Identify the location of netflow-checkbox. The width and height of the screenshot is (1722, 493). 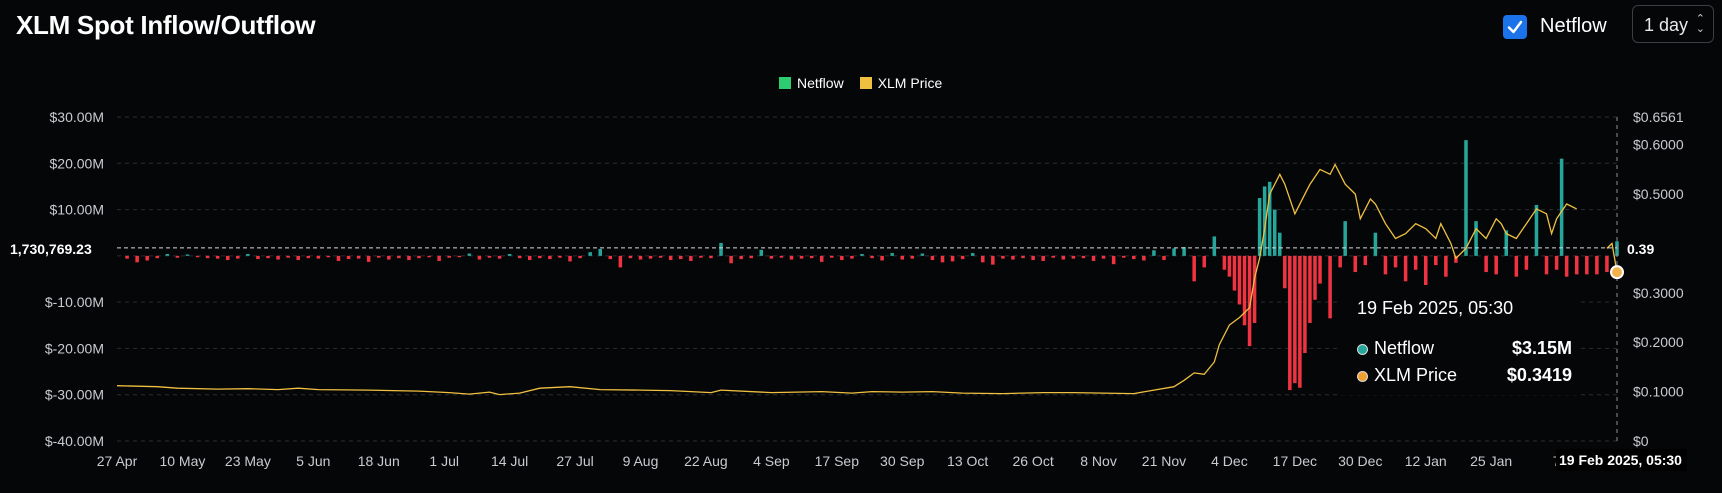
(1515, 27).